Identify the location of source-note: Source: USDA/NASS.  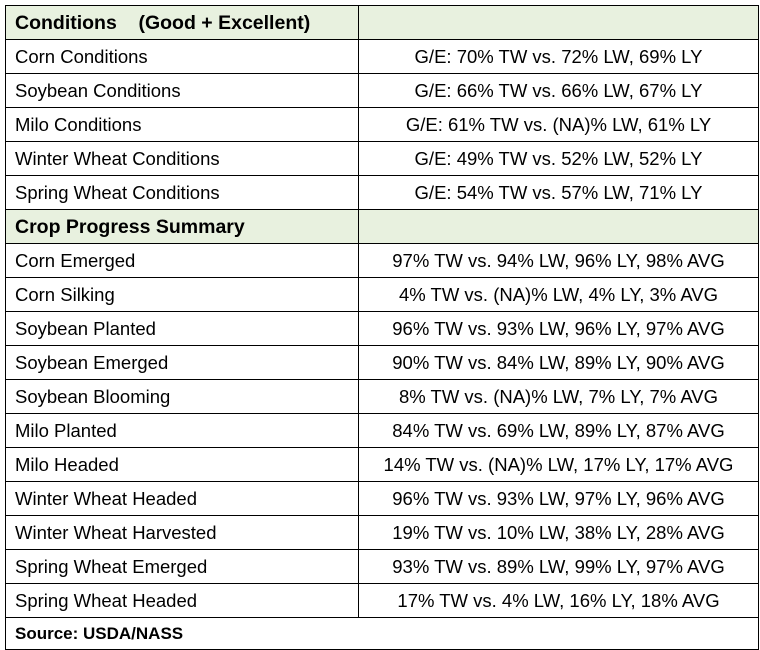
(382, 633).